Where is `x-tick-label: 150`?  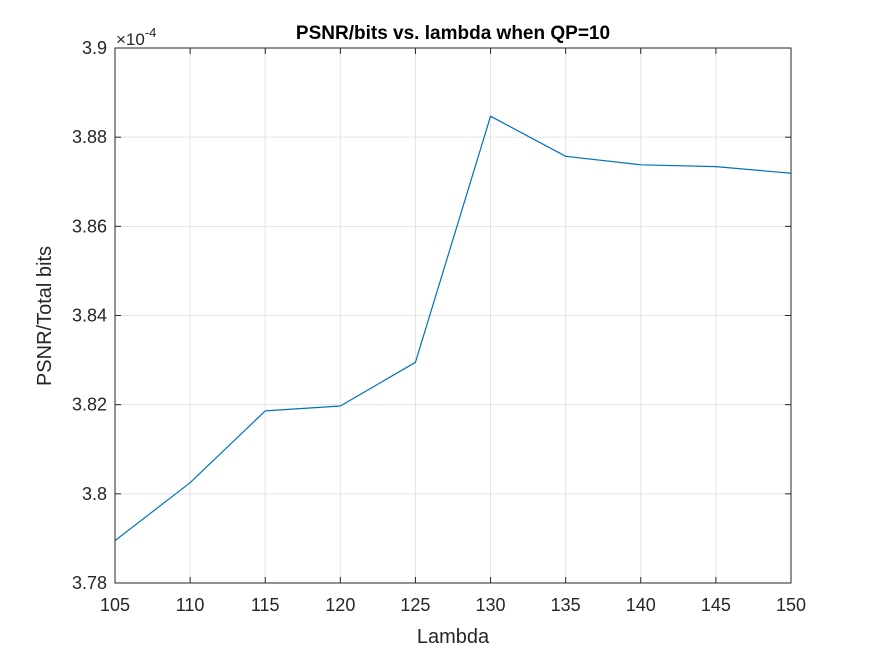 x-tick-label: 150 is located at coordinates (791, 605).